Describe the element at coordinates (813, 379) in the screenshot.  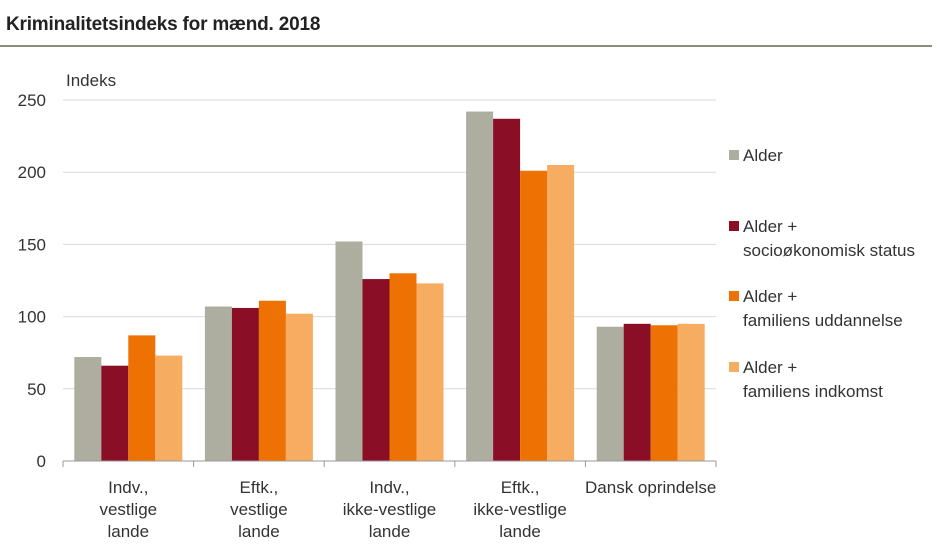
I see `legend-label: Alder + familiens indkomst` at that location.